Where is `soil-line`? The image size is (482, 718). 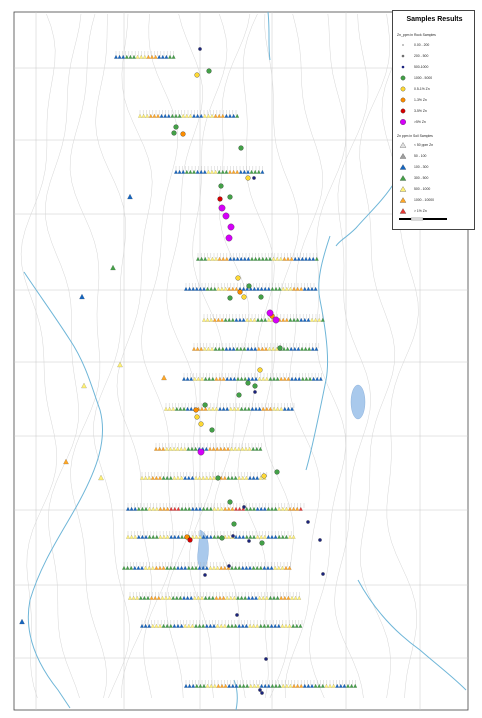
soil-line is located at coordinates (255, 347).